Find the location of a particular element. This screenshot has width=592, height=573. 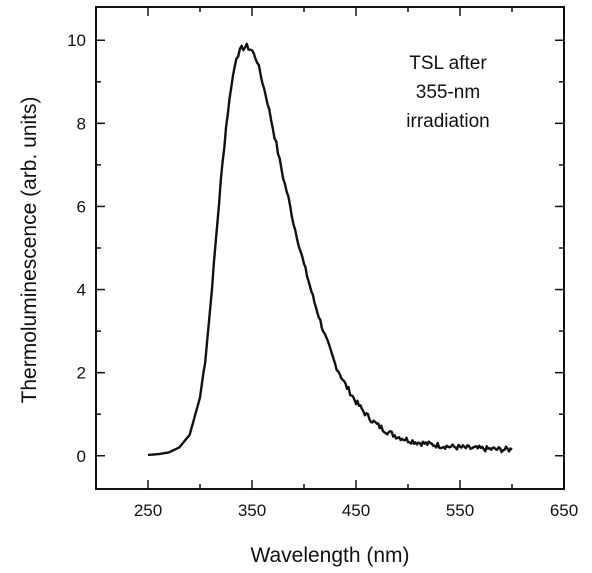

y-tick-label: 4 is located at coordinates (81, 290).